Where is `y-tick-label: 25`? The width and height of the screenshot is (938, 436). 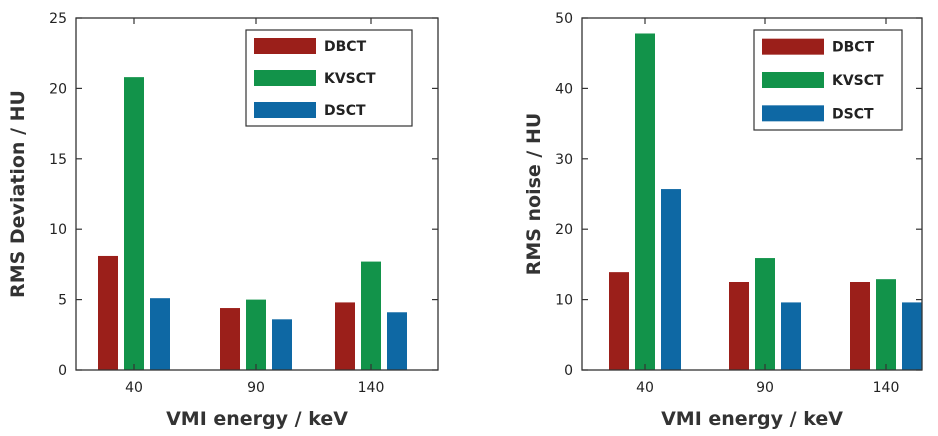
y-tick-label: 25 is located at coordinates (58, 19).